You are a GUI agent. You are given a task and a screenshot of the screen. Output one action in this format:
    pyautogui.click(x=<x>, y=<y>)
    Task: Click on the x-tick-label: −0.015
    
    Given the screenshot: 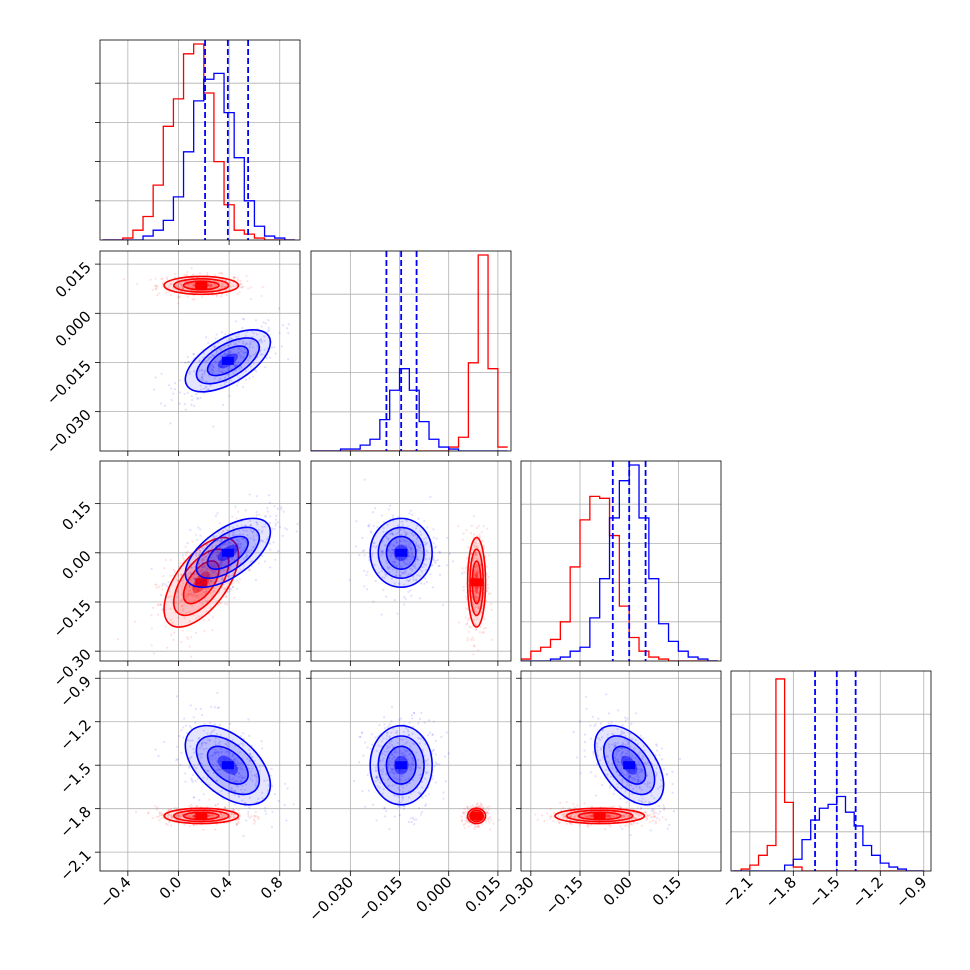 What is the action you would take?
    pyautogui.click(x=380, y=899)
    